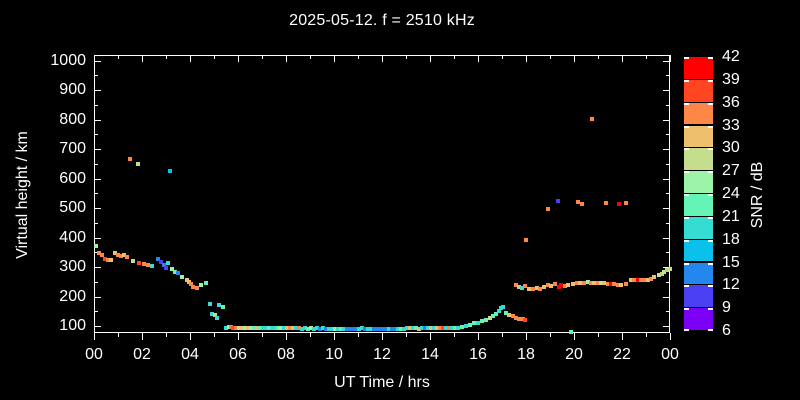 The width and height of the screenshot is (800, 400). Describe the element at coordinates (382, 20) in the screenshot. I see `chart-title: 2025-05-12. f = 2510 kHz` at that location.